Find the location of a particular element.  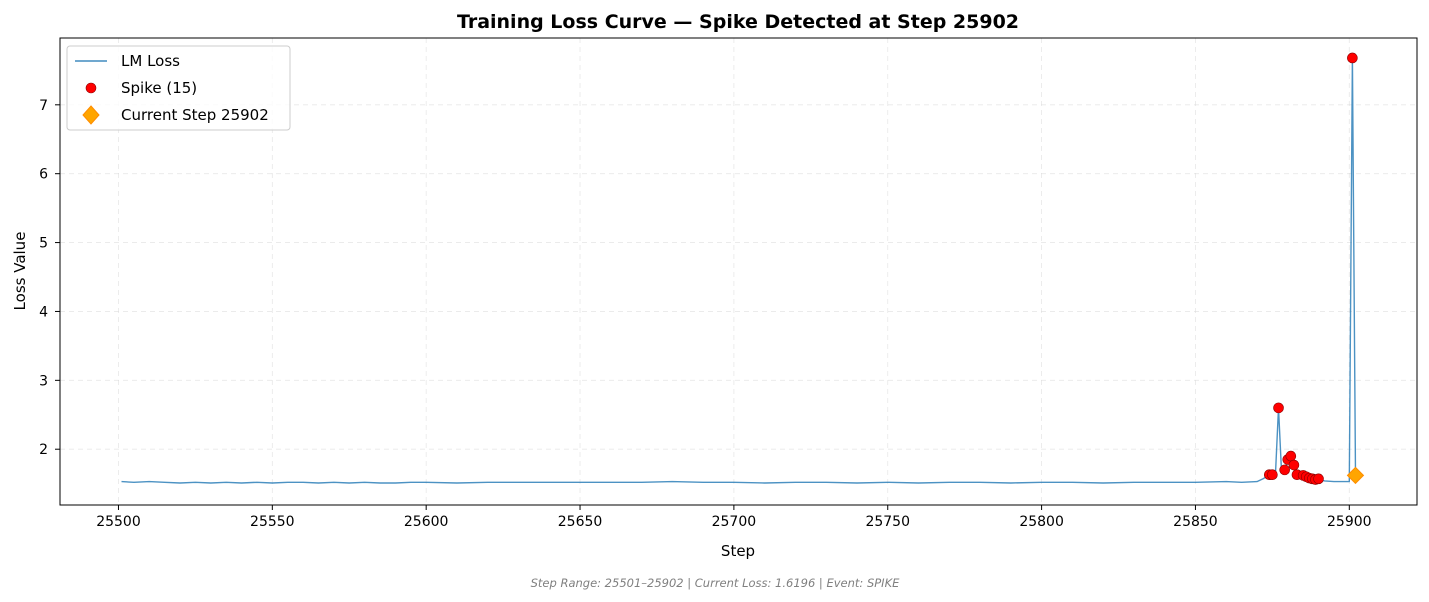

x-tick-label: 25700 is located at coordinates (734, 522).